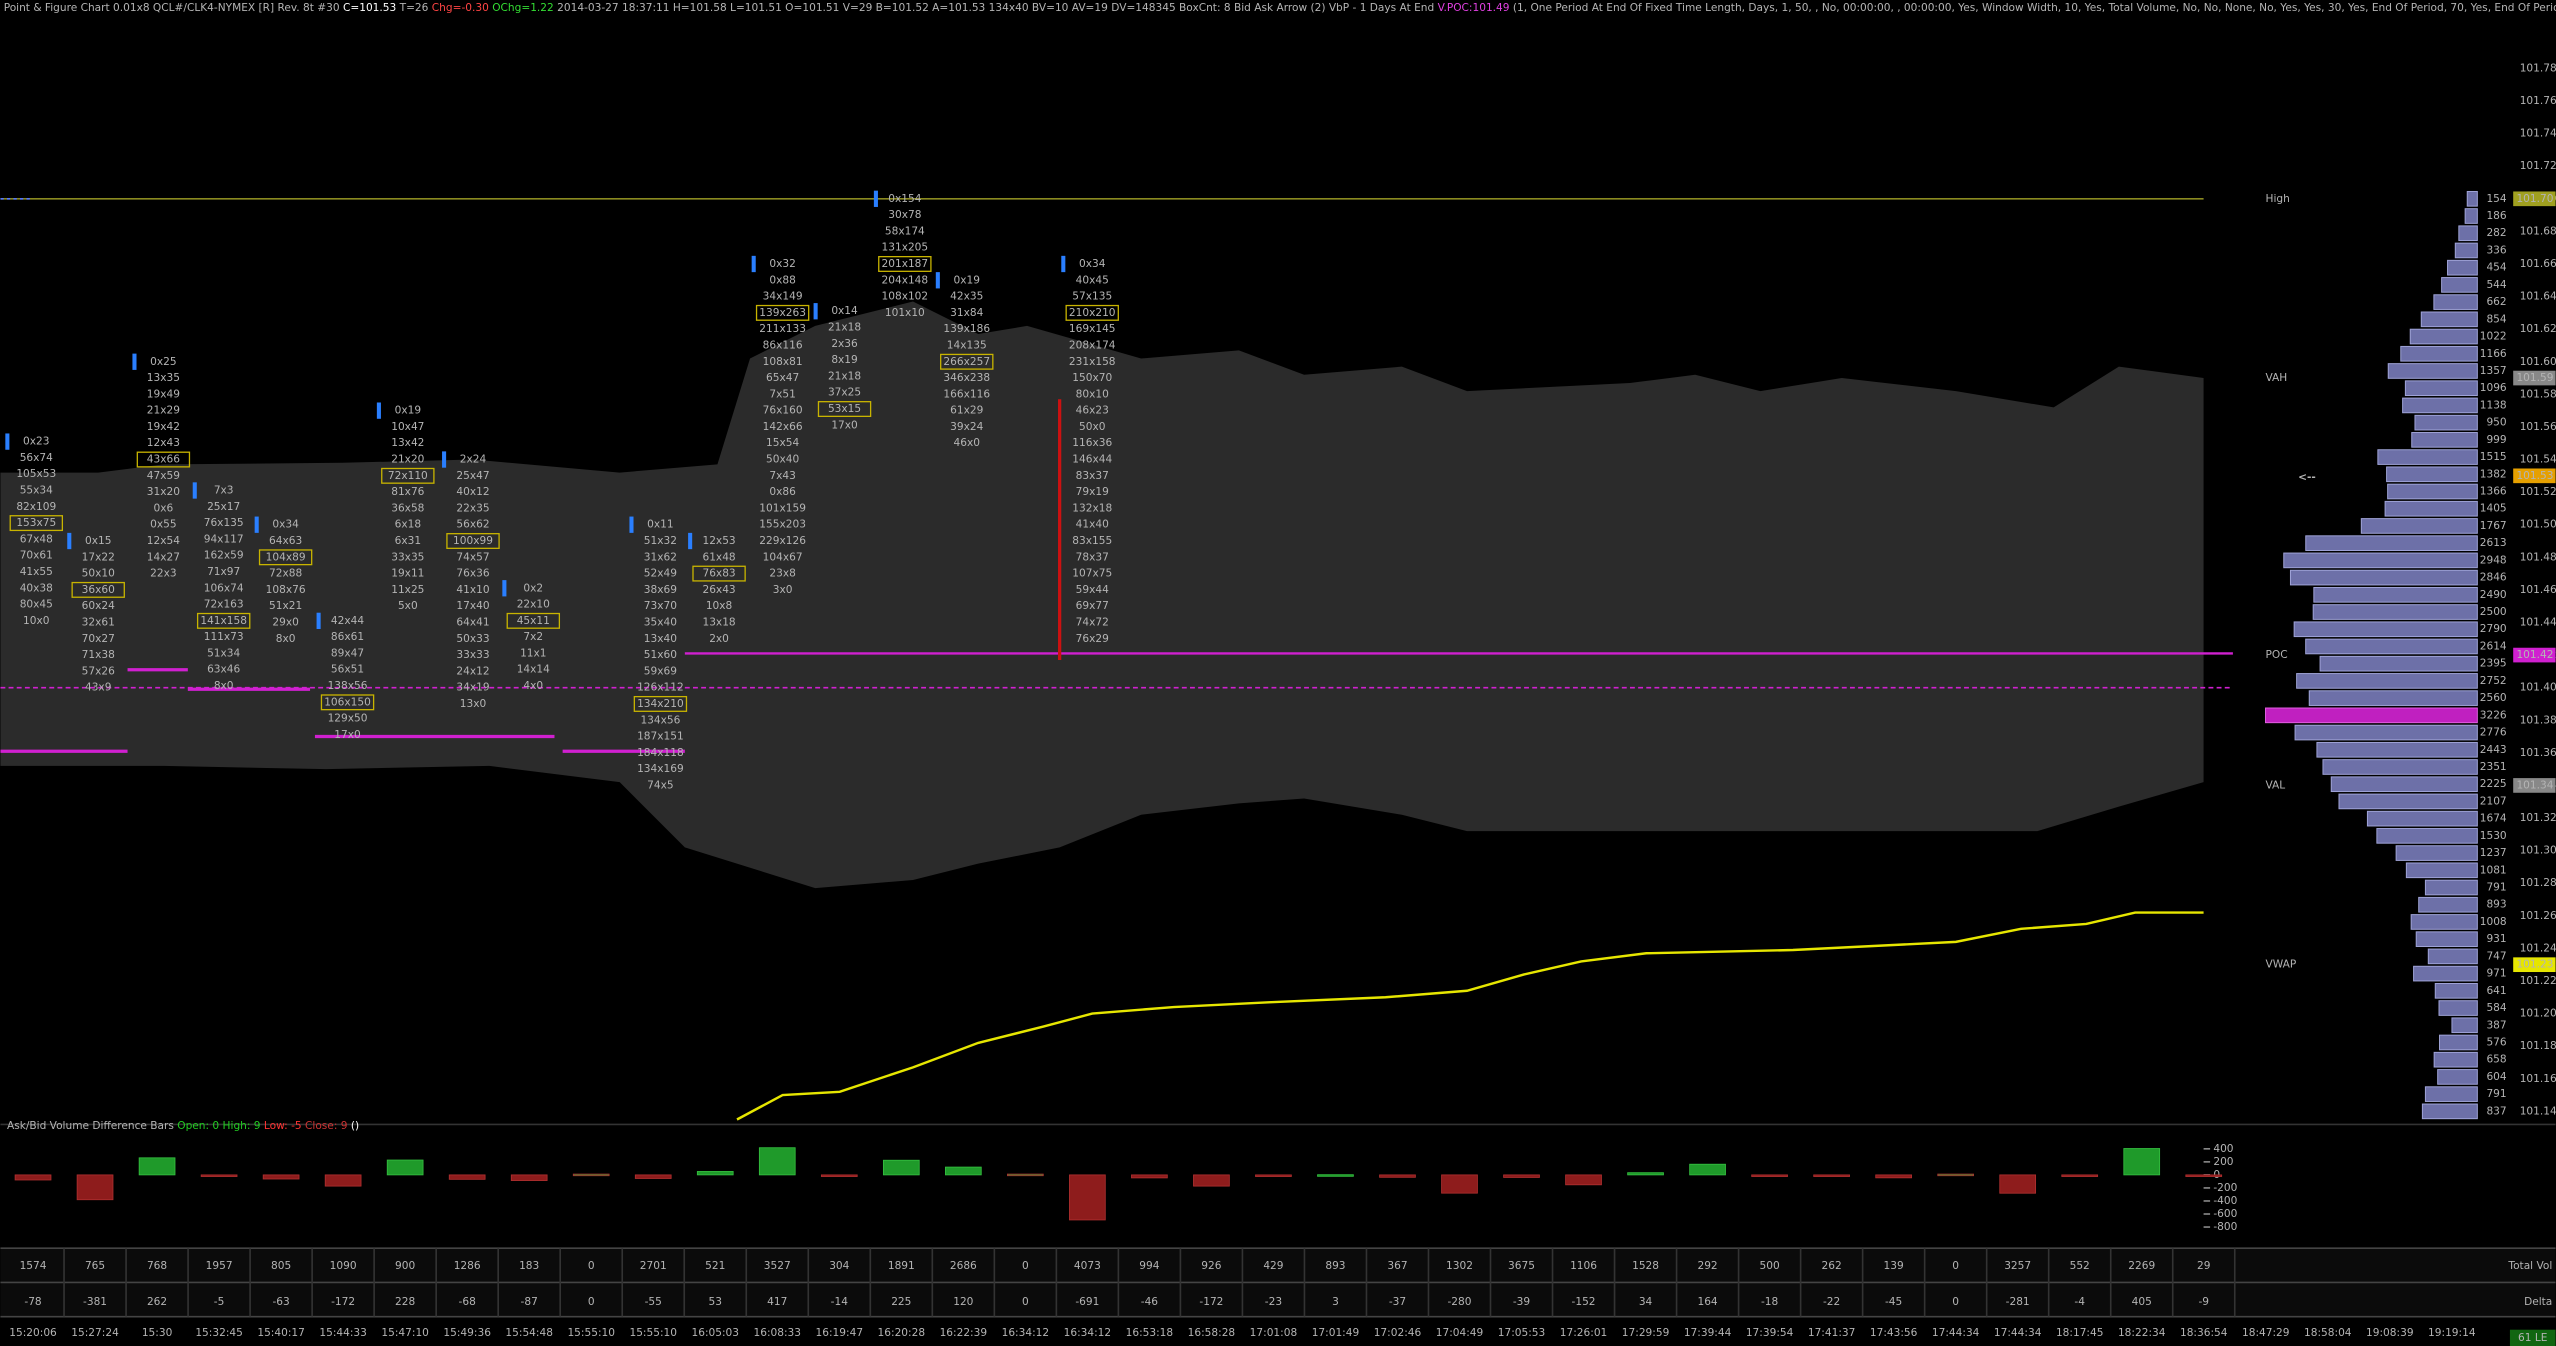  I want to click on footprint-cell: 19x11, so click(407, 574).